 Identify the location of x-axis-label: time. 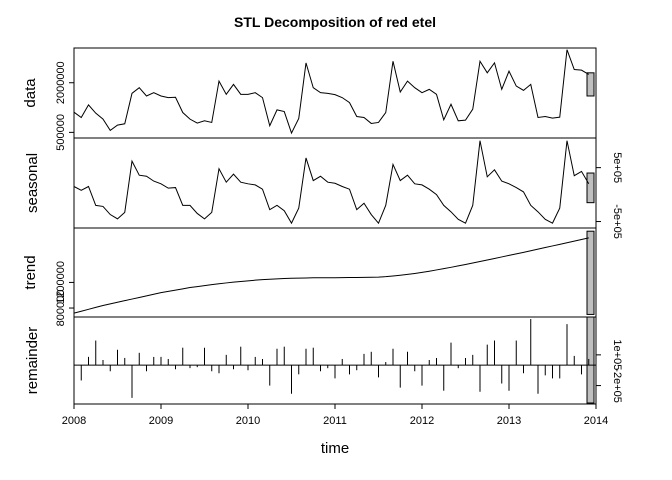
(335, 448).